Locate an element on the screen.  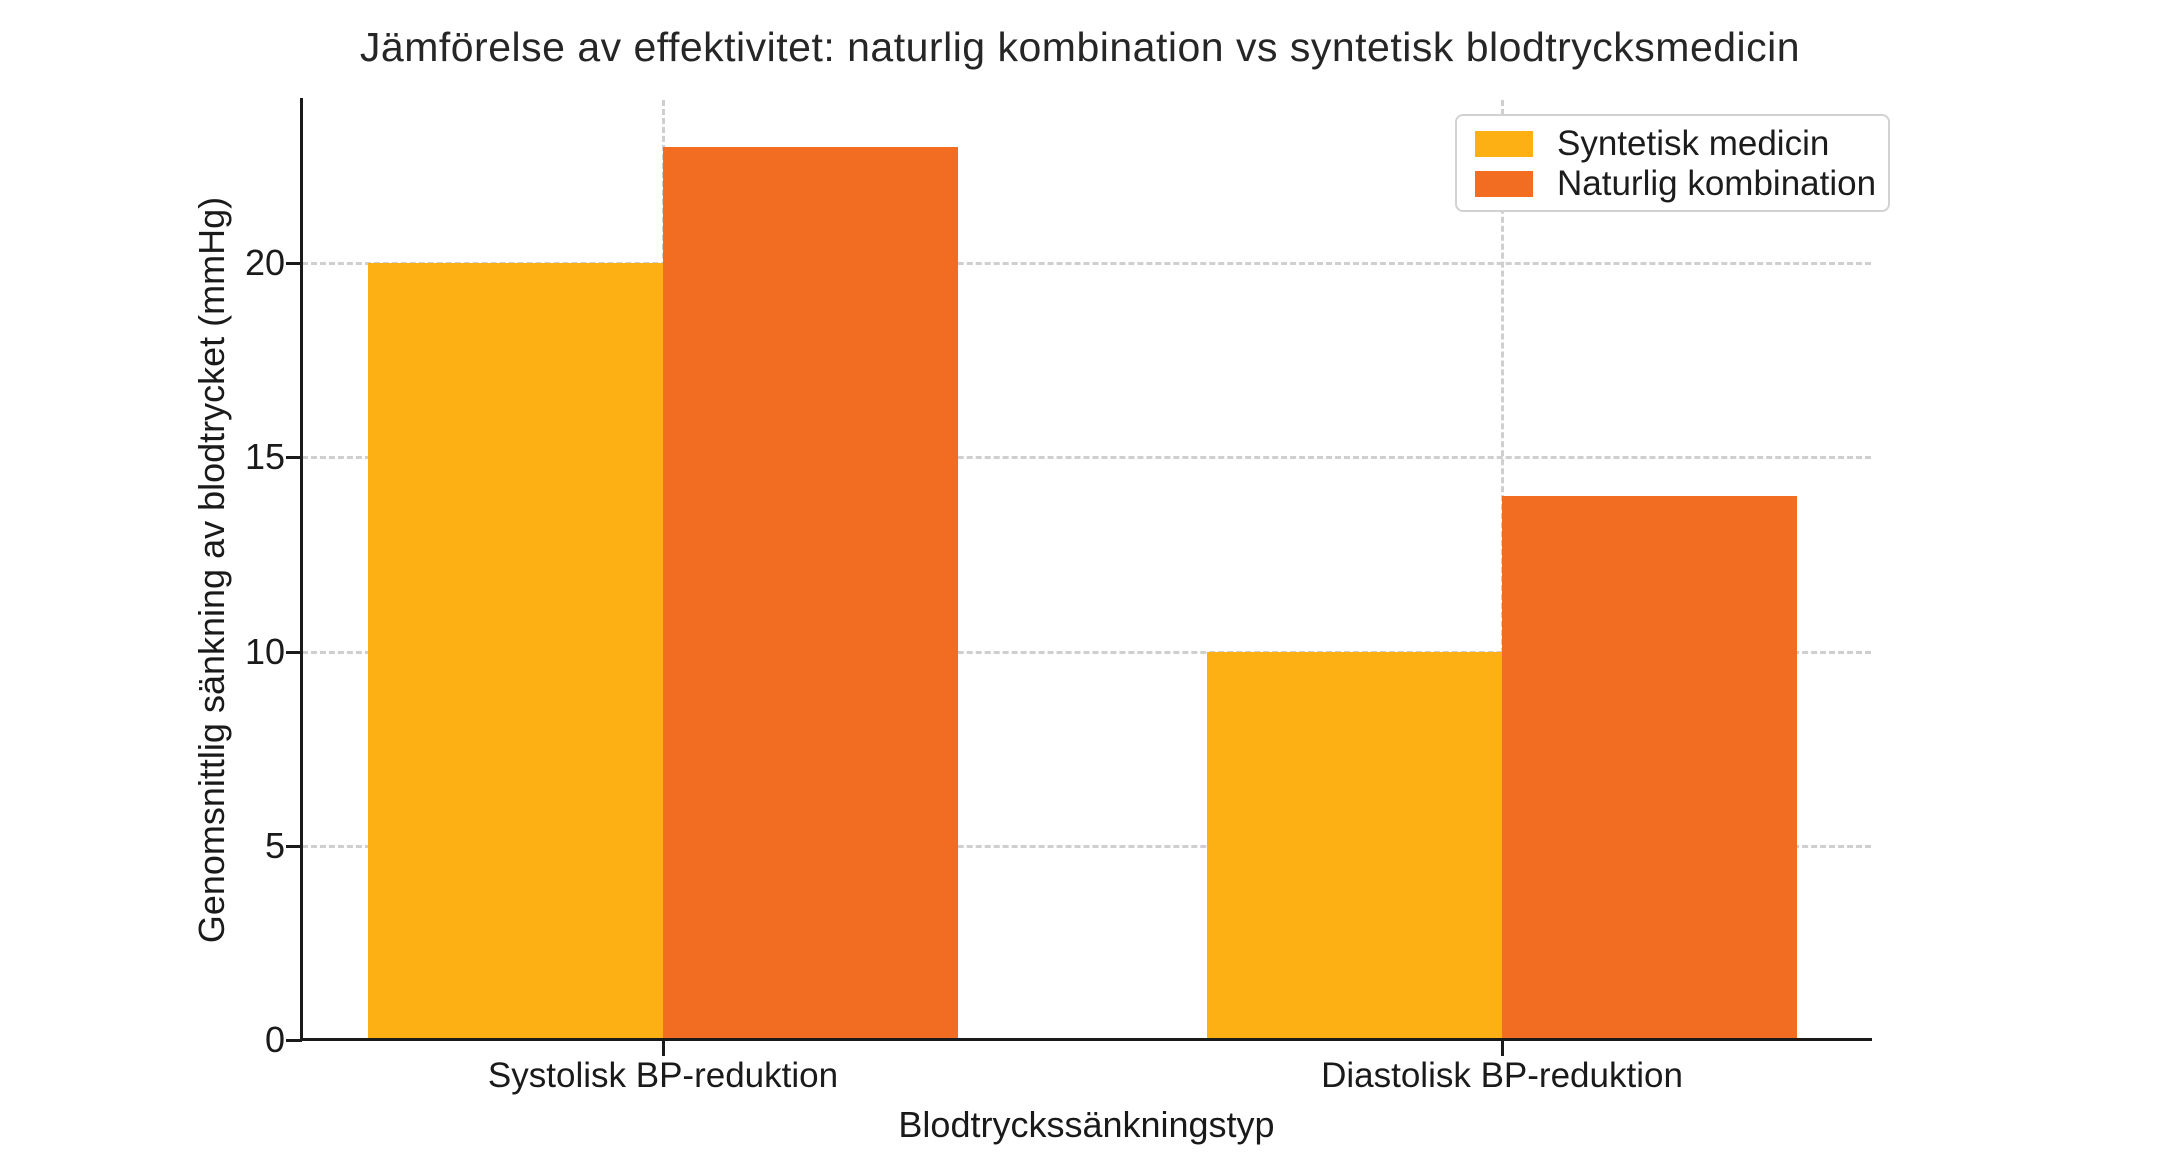
xtick-label-systolisk: Systolisk BP-reduktion is located at coordinates (663, 1075).